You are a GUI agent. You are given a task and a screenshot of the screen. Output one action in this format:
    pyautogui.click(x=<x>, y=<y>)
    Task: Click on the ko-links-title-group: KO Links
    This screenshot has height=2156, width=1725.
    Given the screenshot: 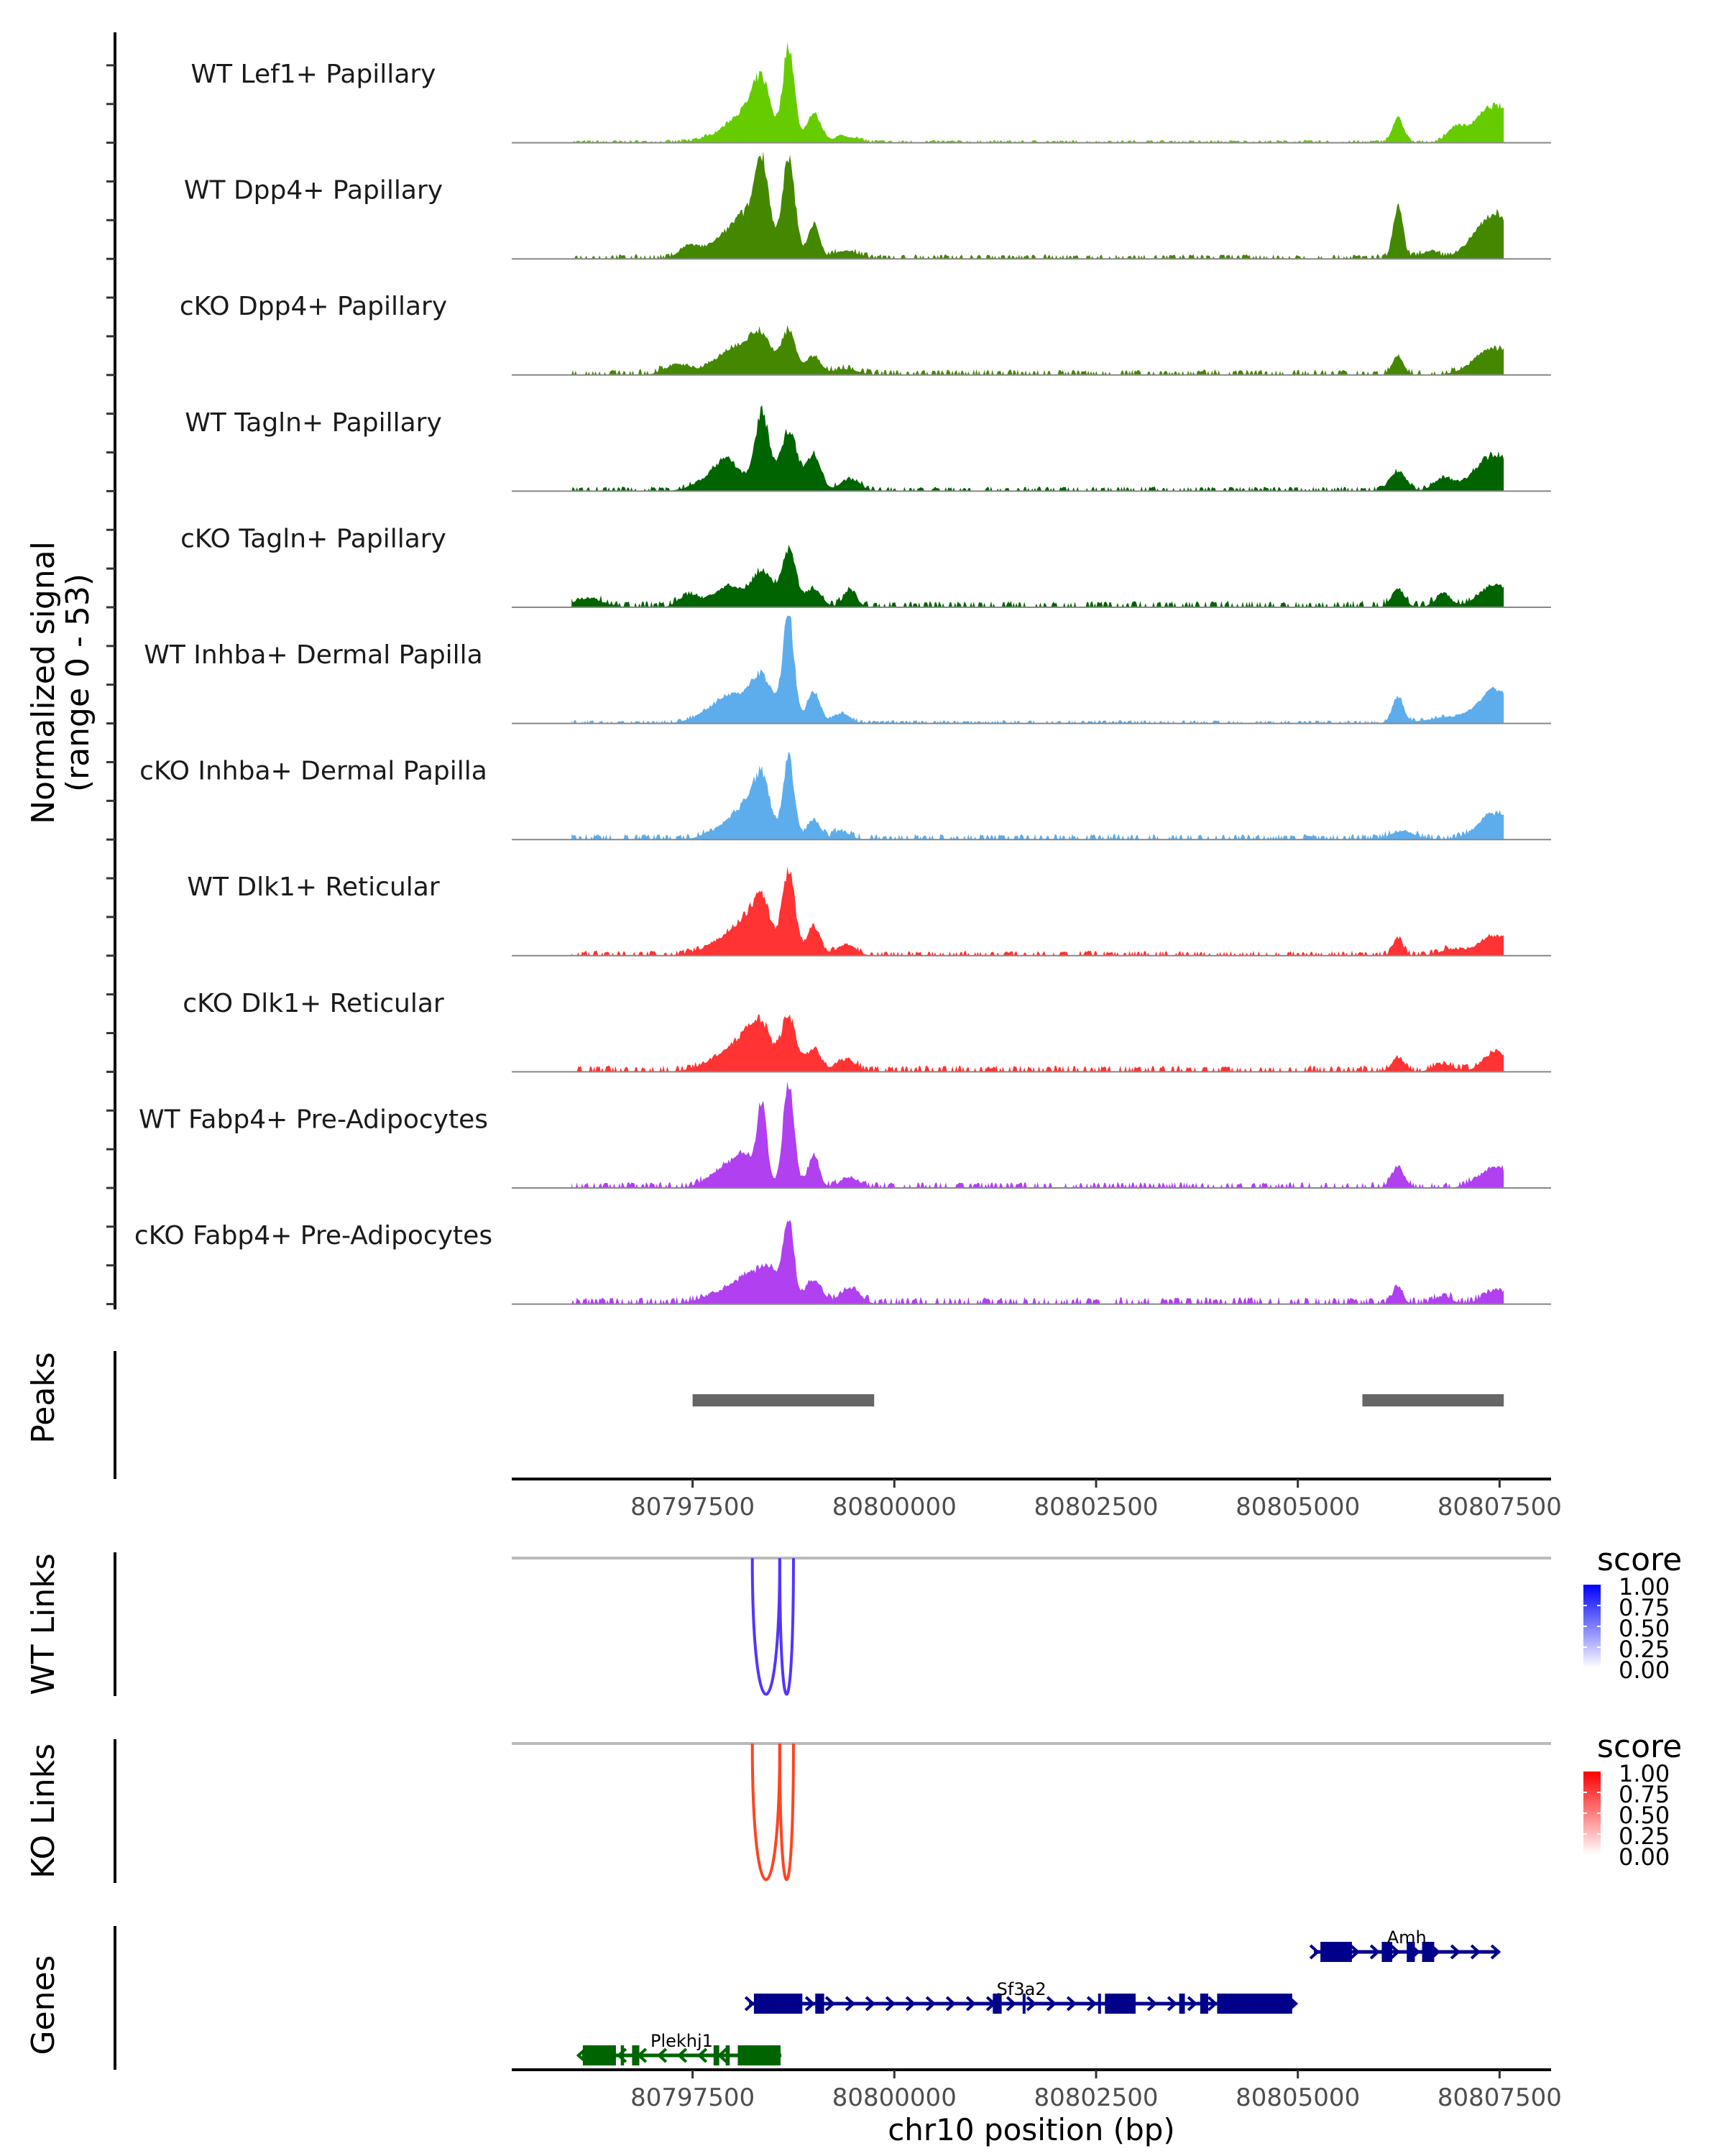 What is the action you would take?
    pyautogui.click(x=43, y=1811)
    